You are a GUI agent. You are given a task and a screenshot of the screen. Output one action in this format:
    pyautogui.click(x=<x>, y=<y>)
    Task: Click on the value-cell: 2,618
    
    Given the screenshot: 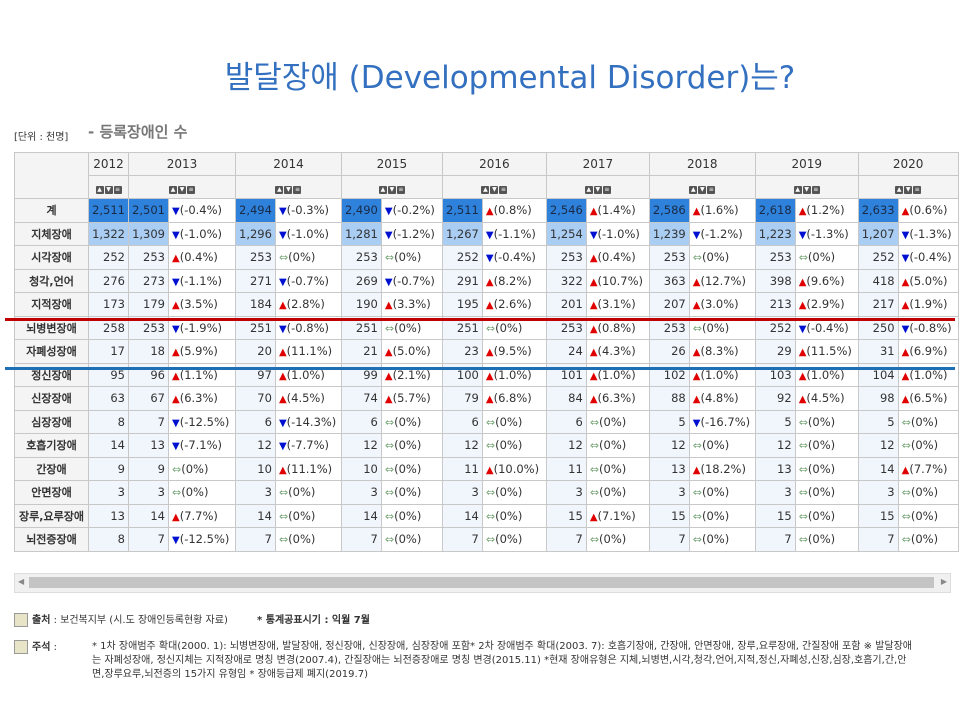 What is the action you would take?
    pyautogui.click(x=775, y=210)
    